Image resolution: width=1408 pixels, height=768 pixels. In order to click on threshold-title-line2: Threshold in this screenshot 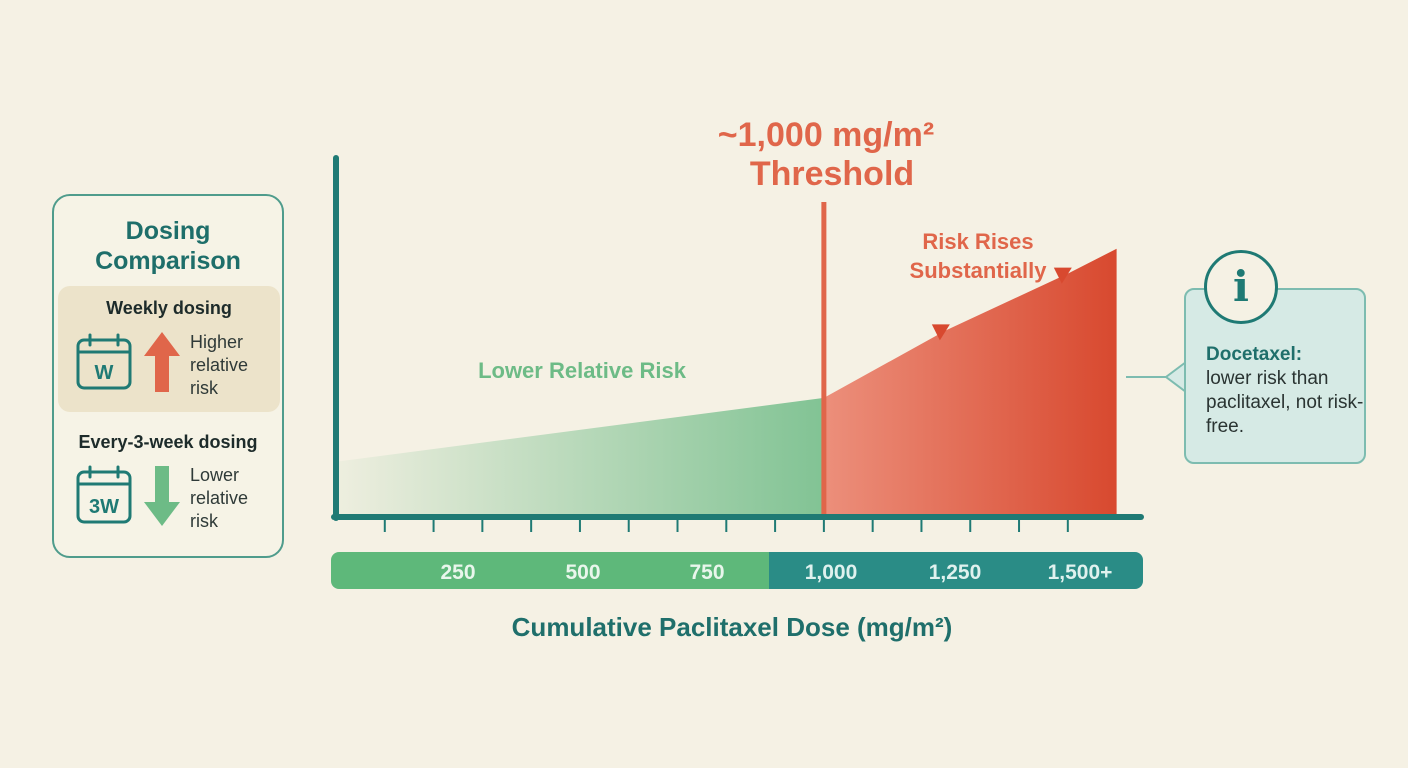, I will do `click(832, 174)`.